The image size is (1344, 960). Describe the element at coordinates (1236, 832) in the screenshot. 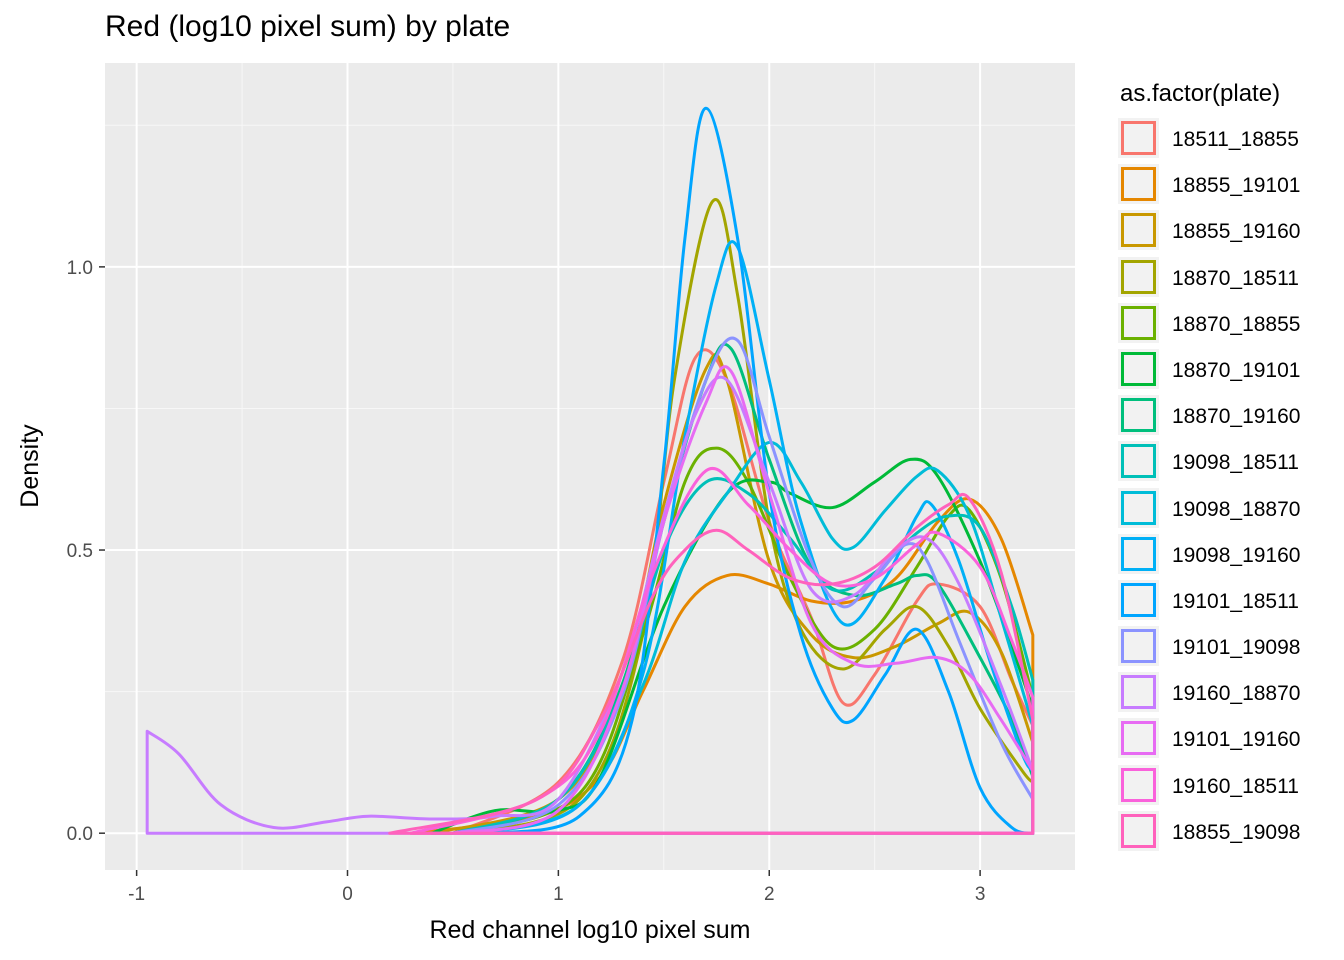

I see `legend-label: 18855_19098` at that location.